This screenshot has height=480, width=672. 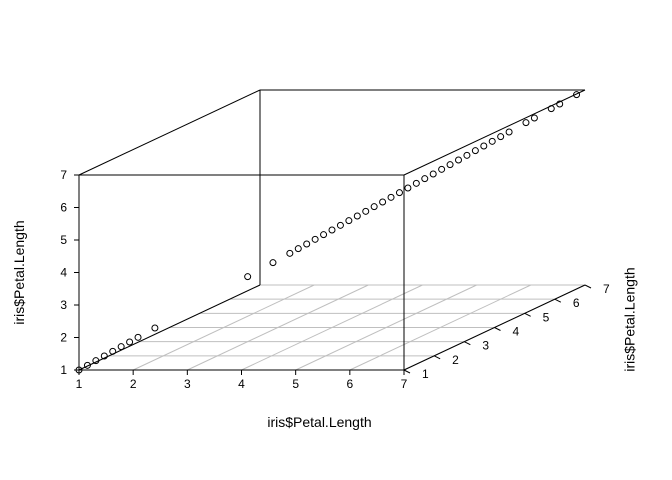 What do you see at coordinates (516, 332) in the screenshot?
I see `y-tick-label: 4` at bounding box center [516, 332].